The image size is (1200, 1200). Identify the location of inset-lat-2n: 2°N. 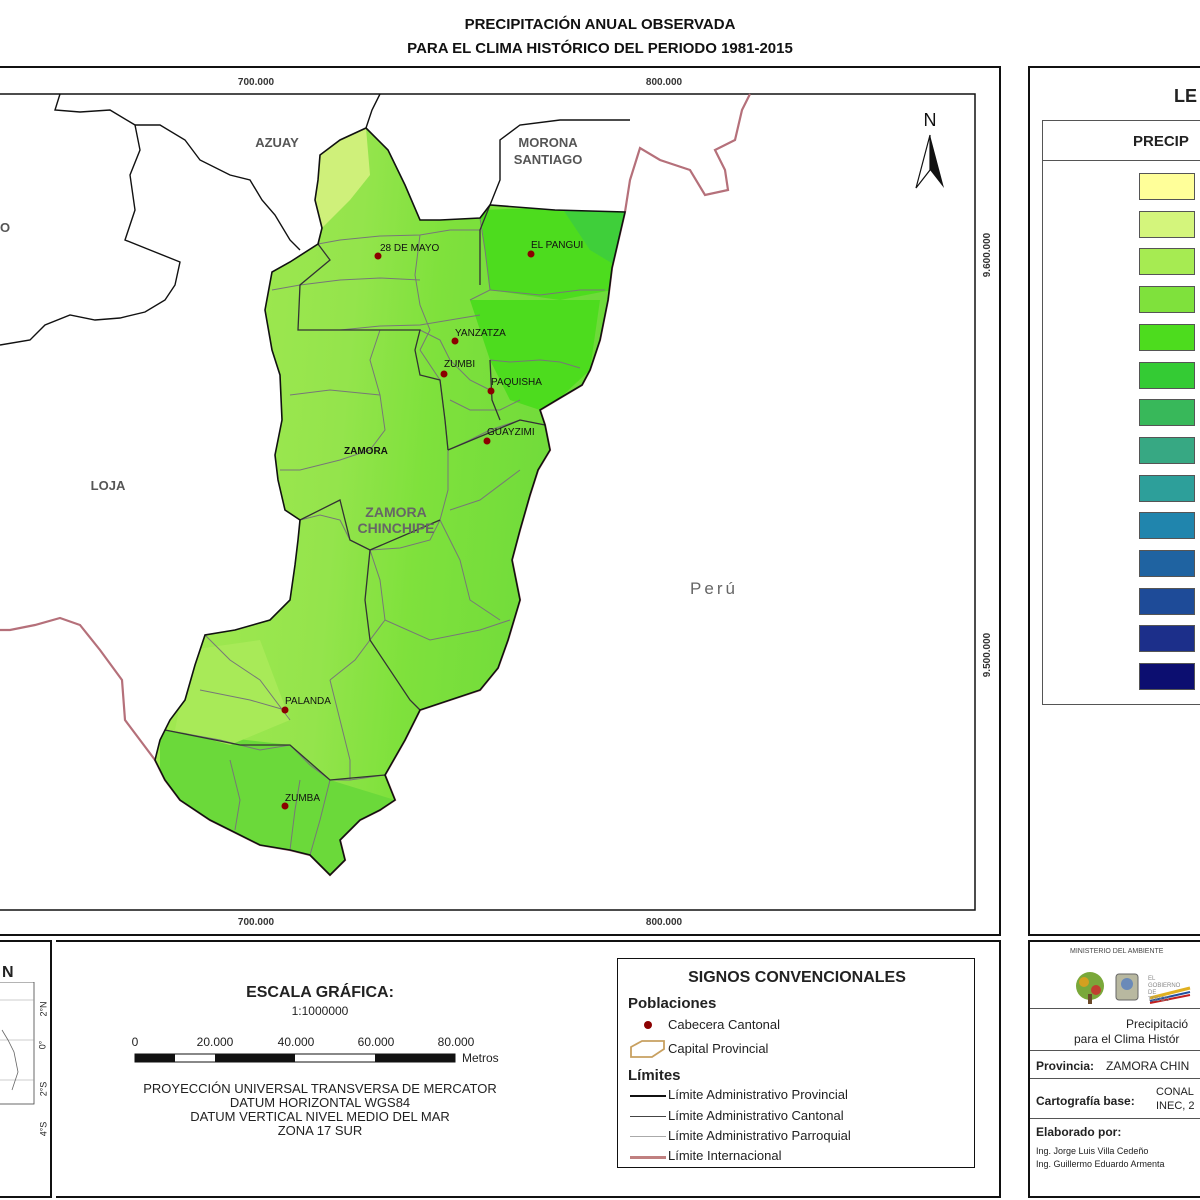
(43, 1009).